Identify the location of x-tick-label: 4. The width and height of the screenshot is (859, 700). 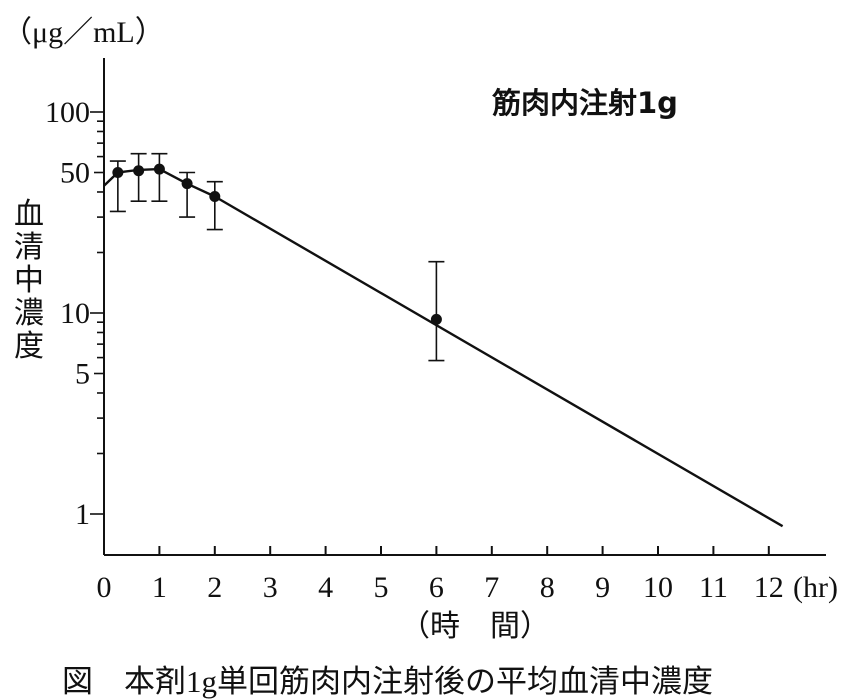
(325, 587).